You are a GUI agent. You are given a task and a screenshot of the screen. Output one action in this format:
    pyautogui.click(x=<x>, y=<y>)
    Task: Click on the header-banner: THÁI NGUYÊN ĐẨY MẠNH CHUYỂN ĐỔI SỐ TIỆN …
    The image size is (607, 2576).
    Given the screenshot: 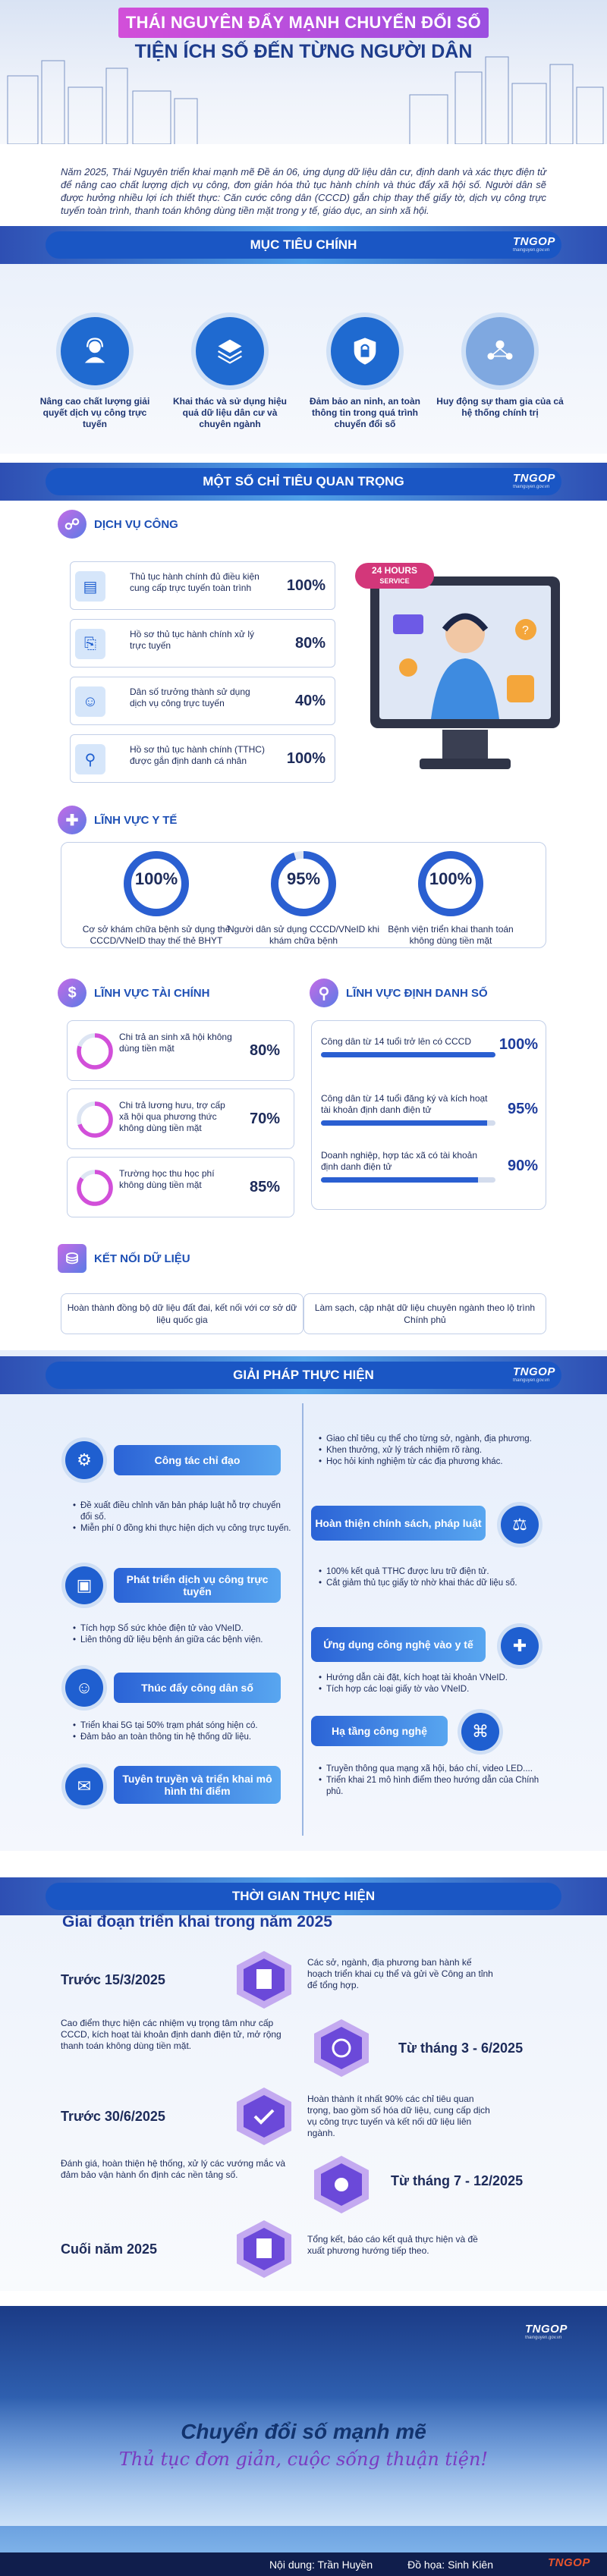 What is the action you would take?
    pyautogui.click(x=303, y=72)
    